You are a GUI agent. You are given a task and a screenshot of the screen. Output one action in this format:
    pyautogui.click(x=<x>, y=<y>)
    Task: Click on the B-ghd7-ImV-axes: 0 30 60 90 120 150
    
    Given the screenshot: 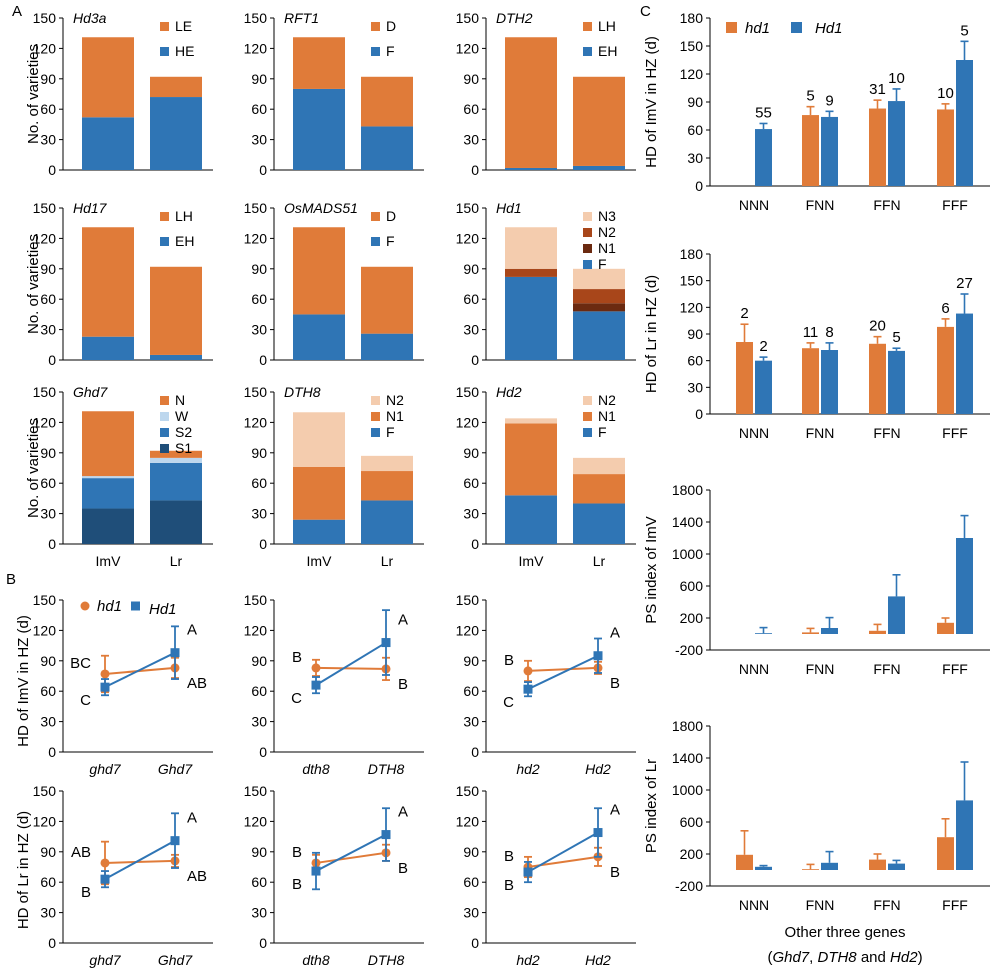 What is the action you would take?
    pyautogui.click(x=123, y=676)
    